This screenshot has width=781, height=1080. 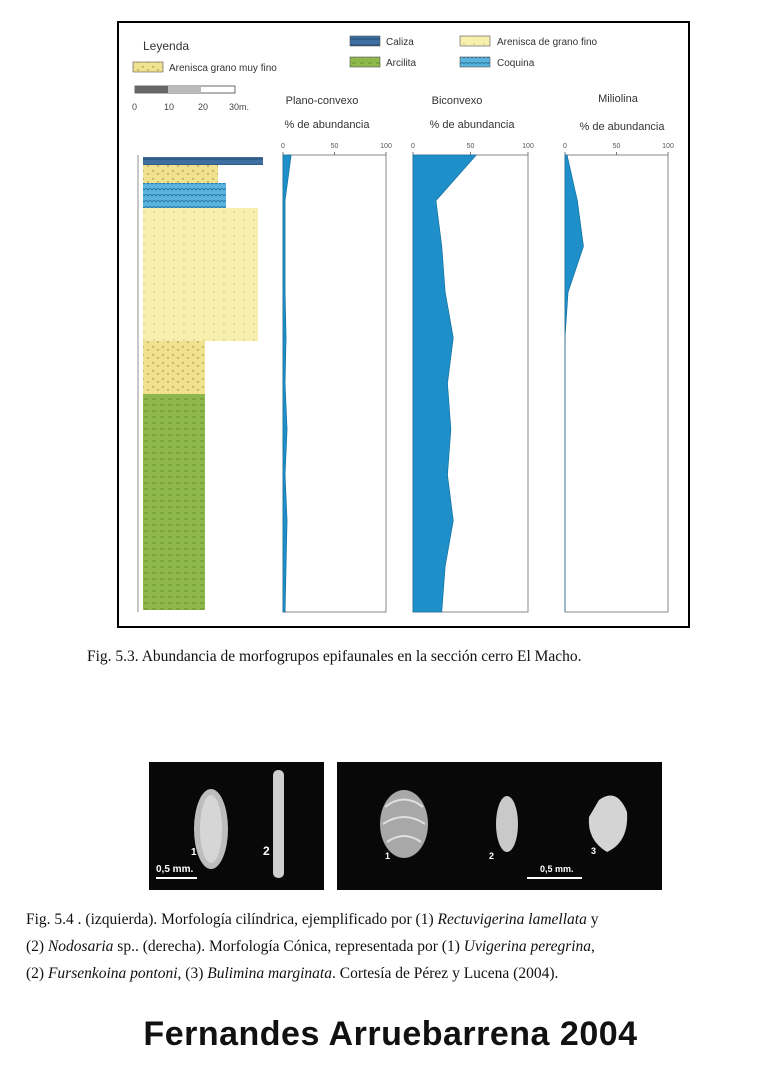 What do you see at coordinates (365, 62) in the screenshot?
I see `legend-swatch-arcilita` at bounding box center [365, 62].